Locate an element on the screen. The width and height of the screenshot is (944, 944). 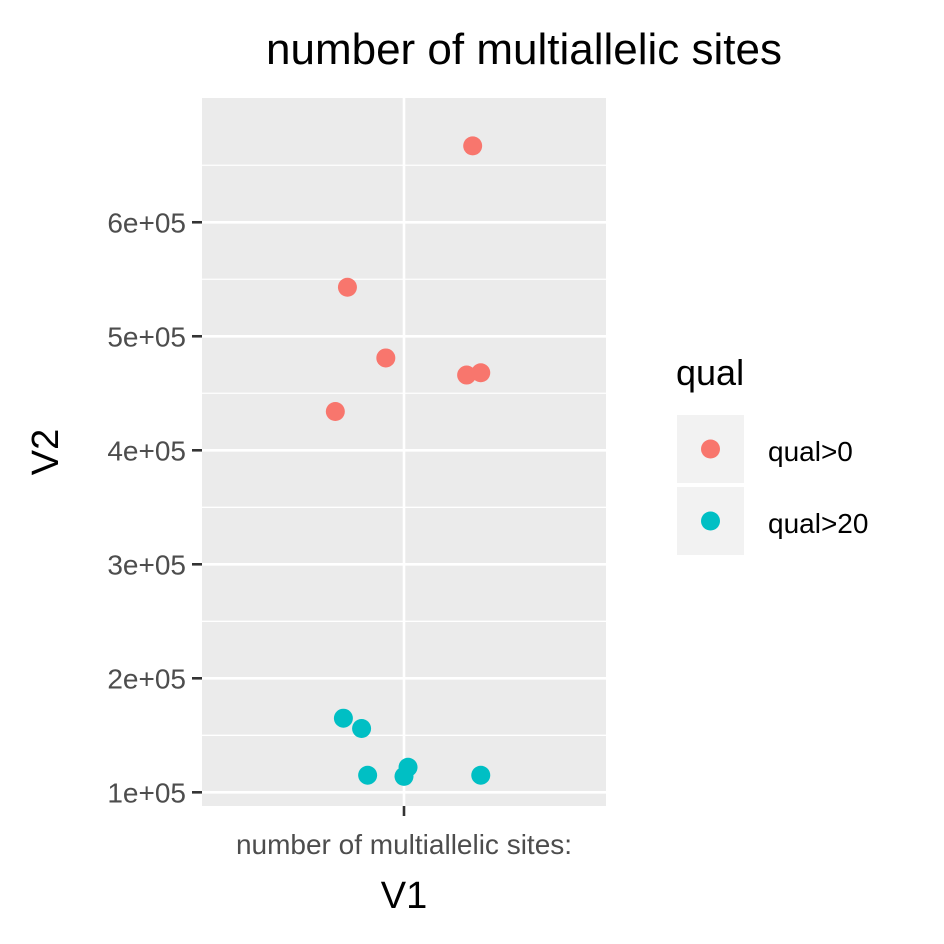
data-points is located at coordinates (408, 461).